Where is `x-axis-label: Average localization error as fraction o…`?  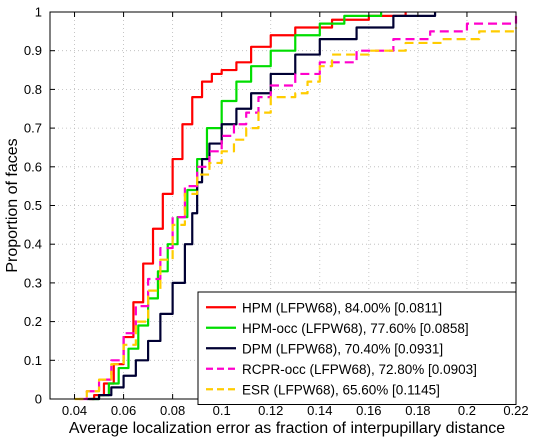 x-axis-label: Average localization error as fraction o… is located at coordinates (287, 428).